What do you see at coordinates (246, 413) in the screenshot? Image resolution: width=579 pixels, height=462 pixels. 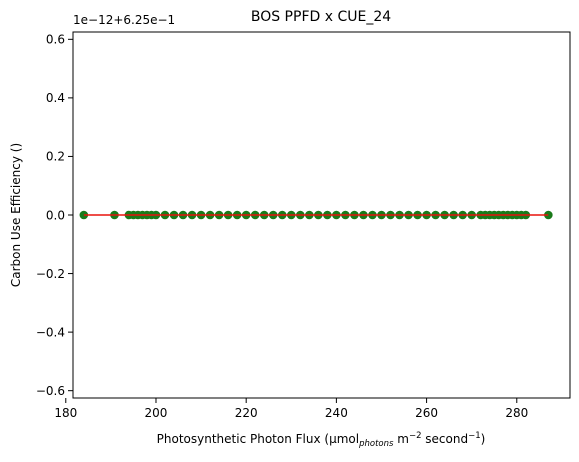 I see `x-tick-label: 220` at bounding box center [246, 413].